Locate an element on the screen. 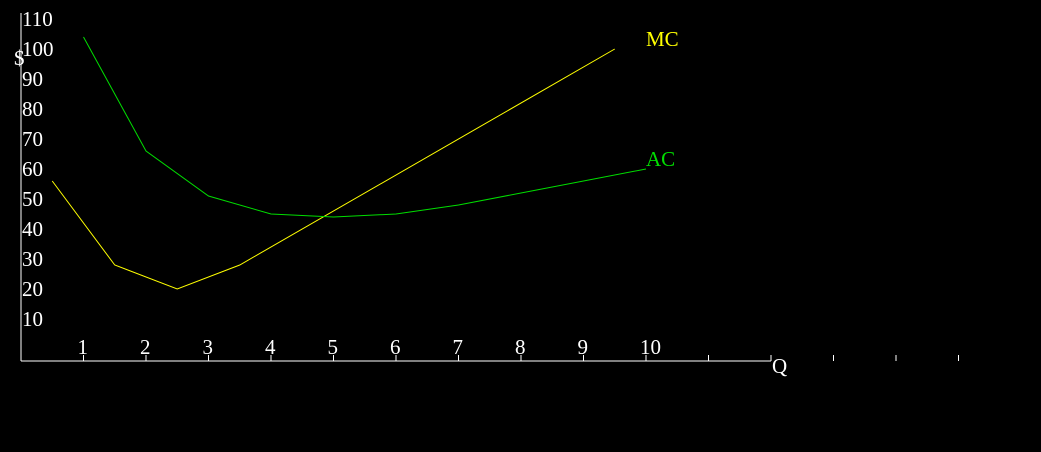 The image size is (1041, 452). y-tick-label: 90 is located at coordinates (32, 79).